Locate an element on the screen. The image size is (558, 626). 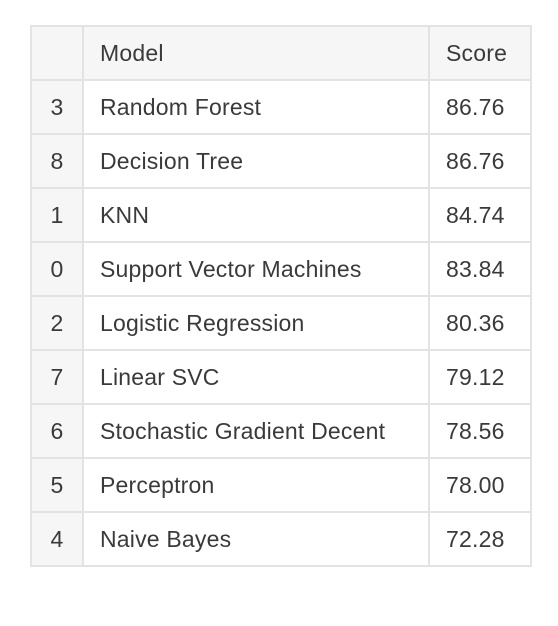
row-index: 3 is located at coordinates (57, 107).